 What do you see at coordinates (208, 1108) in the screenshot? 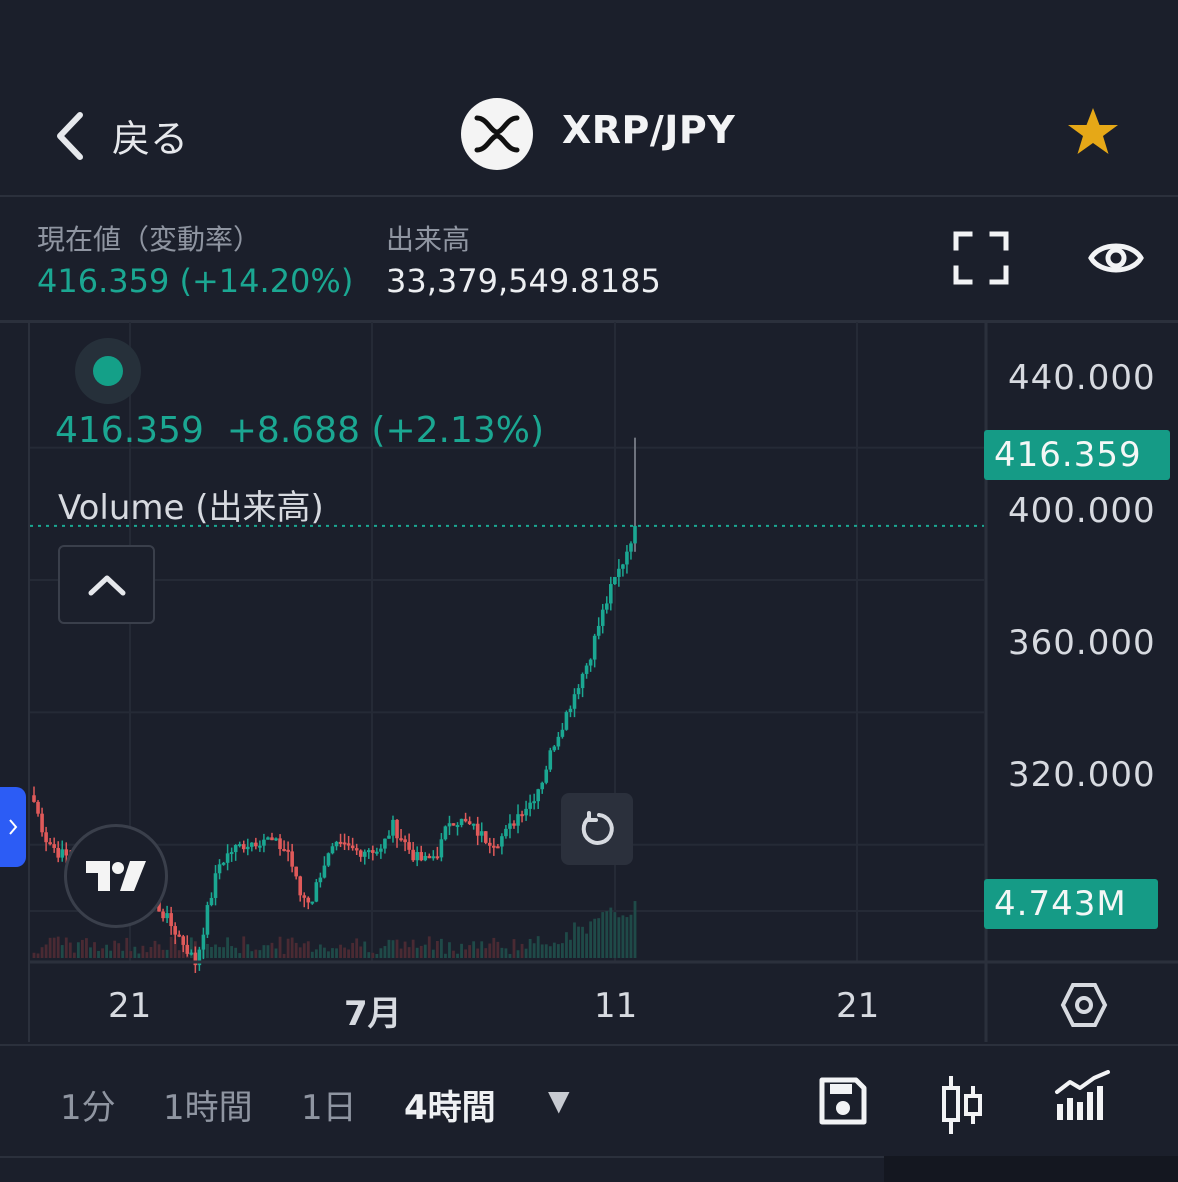
I see `timeframe-1hour: 1時間` at bounding box center [208, 1108].